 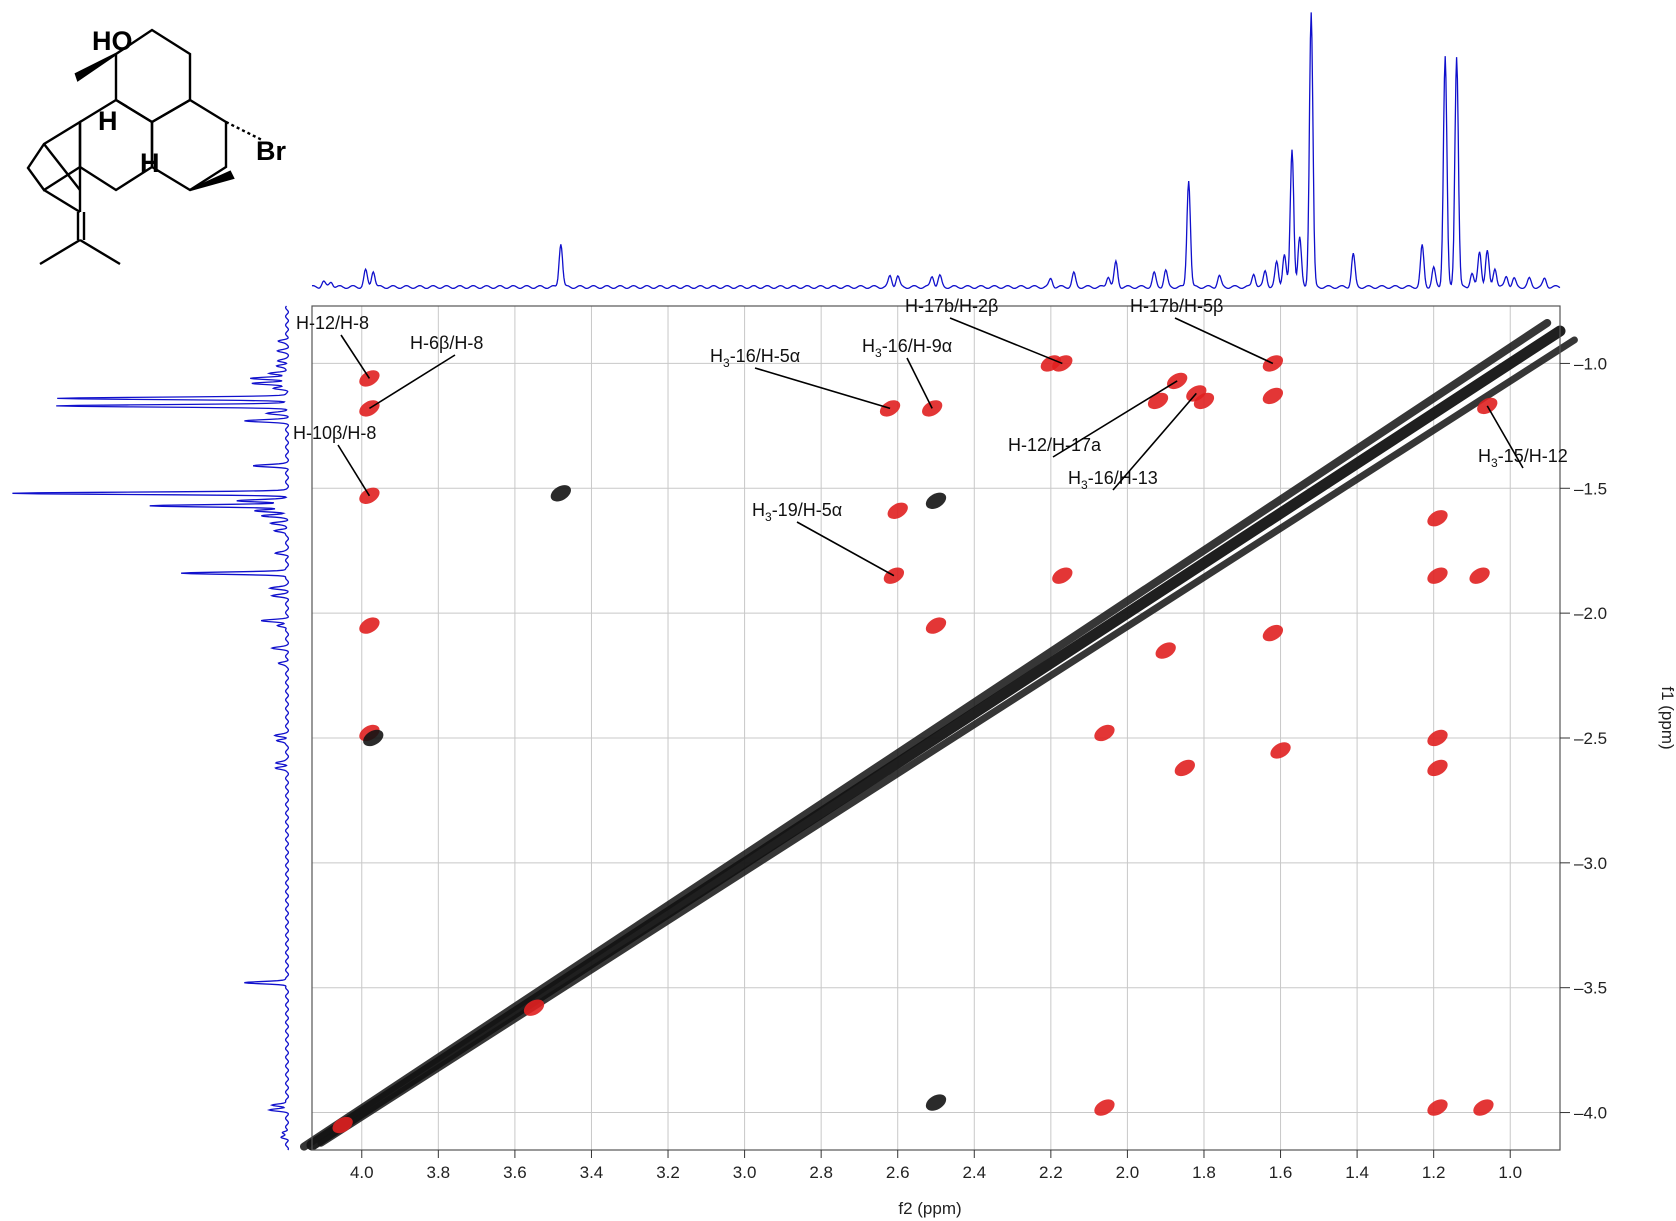 What do you see at coordinates (592, 1172) in the screenshot?
I see `x-tick-label: 3.4` at bounding box center [592, 1172].